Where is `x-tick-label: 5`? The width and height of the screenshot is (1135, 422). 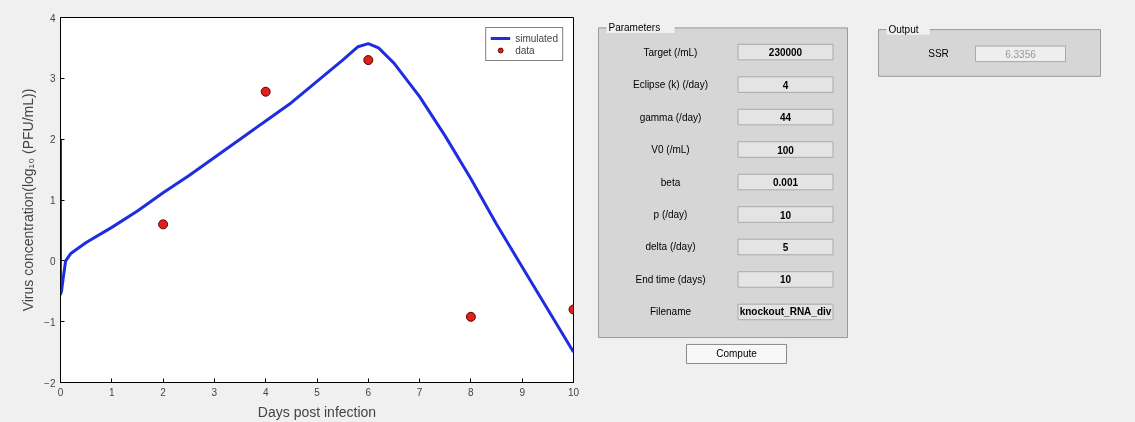
x-tick-label: 5 is located at coordinates (317, 392).